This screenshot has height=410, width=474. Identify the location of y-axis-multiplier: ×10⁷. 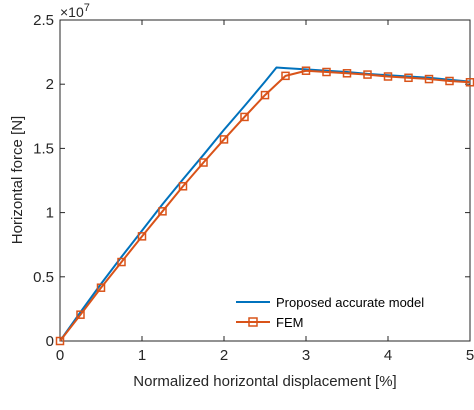
(75, 11).